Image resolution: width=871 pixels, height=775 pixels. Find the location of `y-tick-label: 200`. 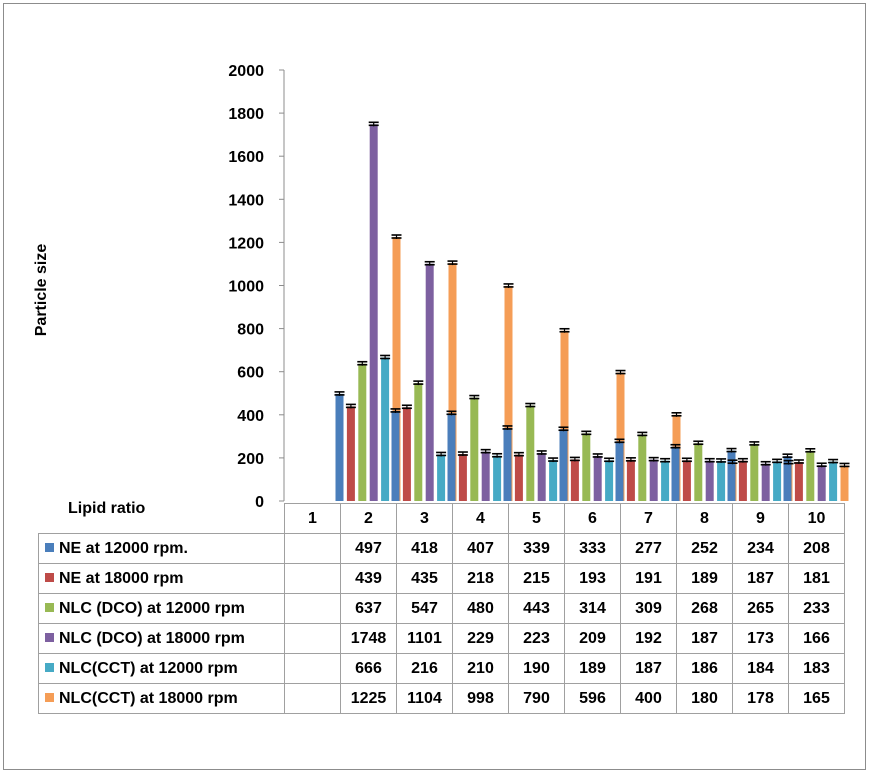

y-tick-label: 200 is located at coordinates (250, 459).